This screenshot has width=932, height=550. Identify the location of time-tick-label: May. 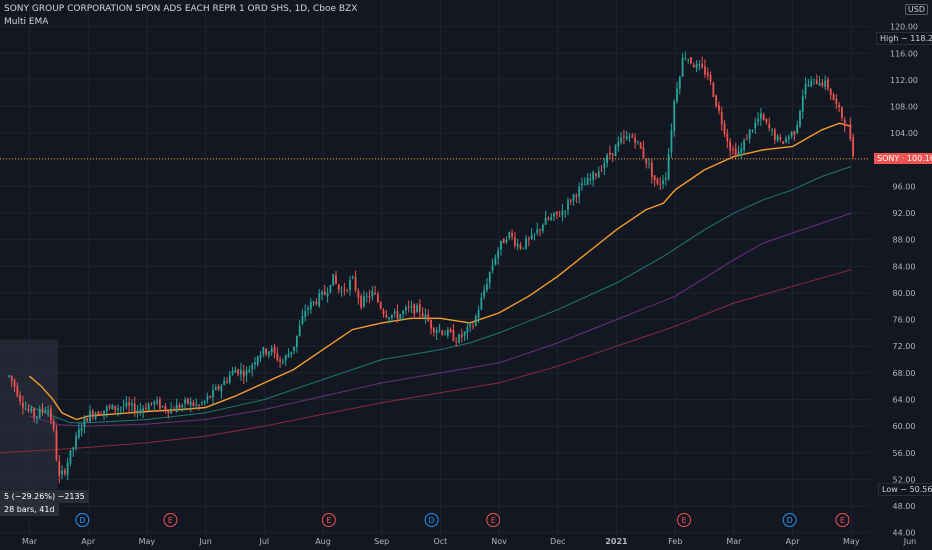
(147, 541).